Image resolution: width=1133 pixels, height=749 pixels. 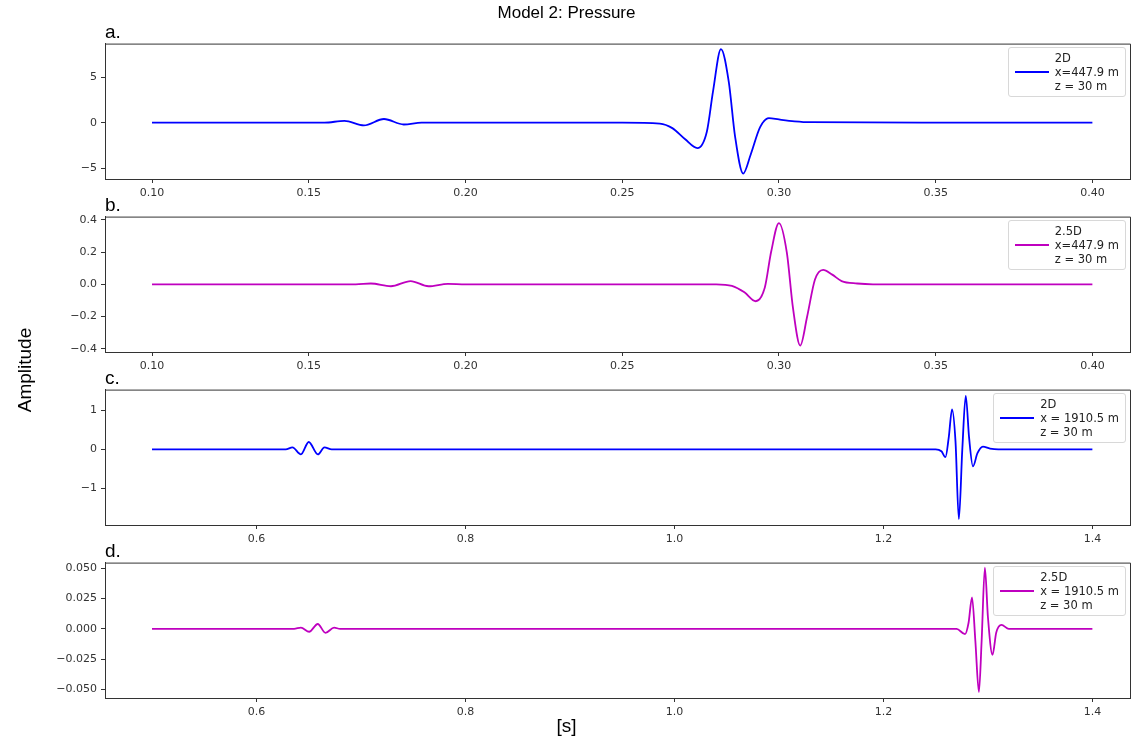 What do you see at coordinates (88, 487) in the screenshot?
I see `y-tick-label: −1` at bounding box center [88, 487].